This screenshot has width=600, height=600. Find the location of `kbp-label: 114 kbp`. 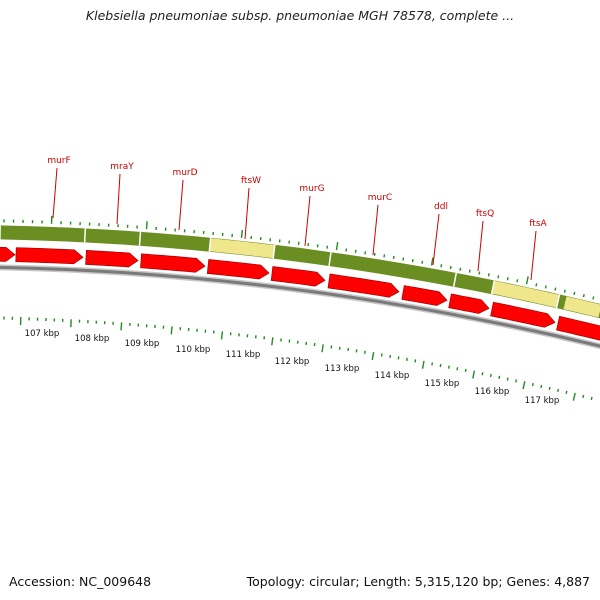

kbp-label: 114 kbp is located at coordinates (392, 376).